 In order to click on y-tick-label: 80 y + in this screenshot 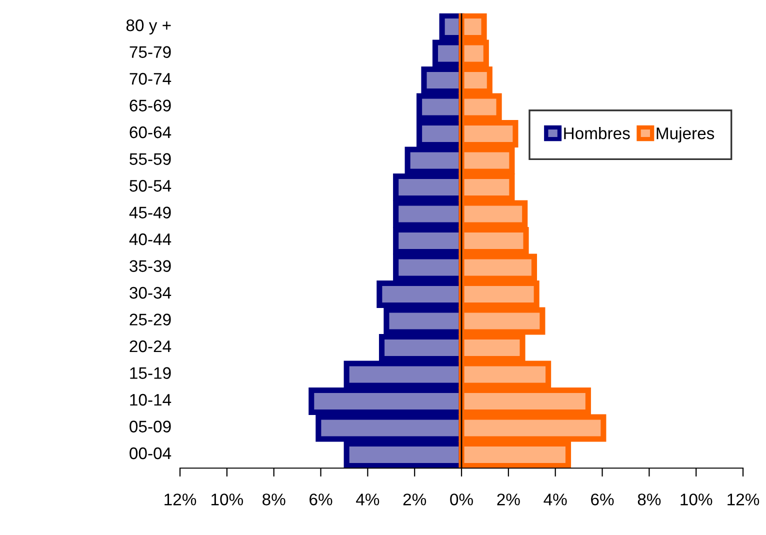, I will do `click(148, 27)`.